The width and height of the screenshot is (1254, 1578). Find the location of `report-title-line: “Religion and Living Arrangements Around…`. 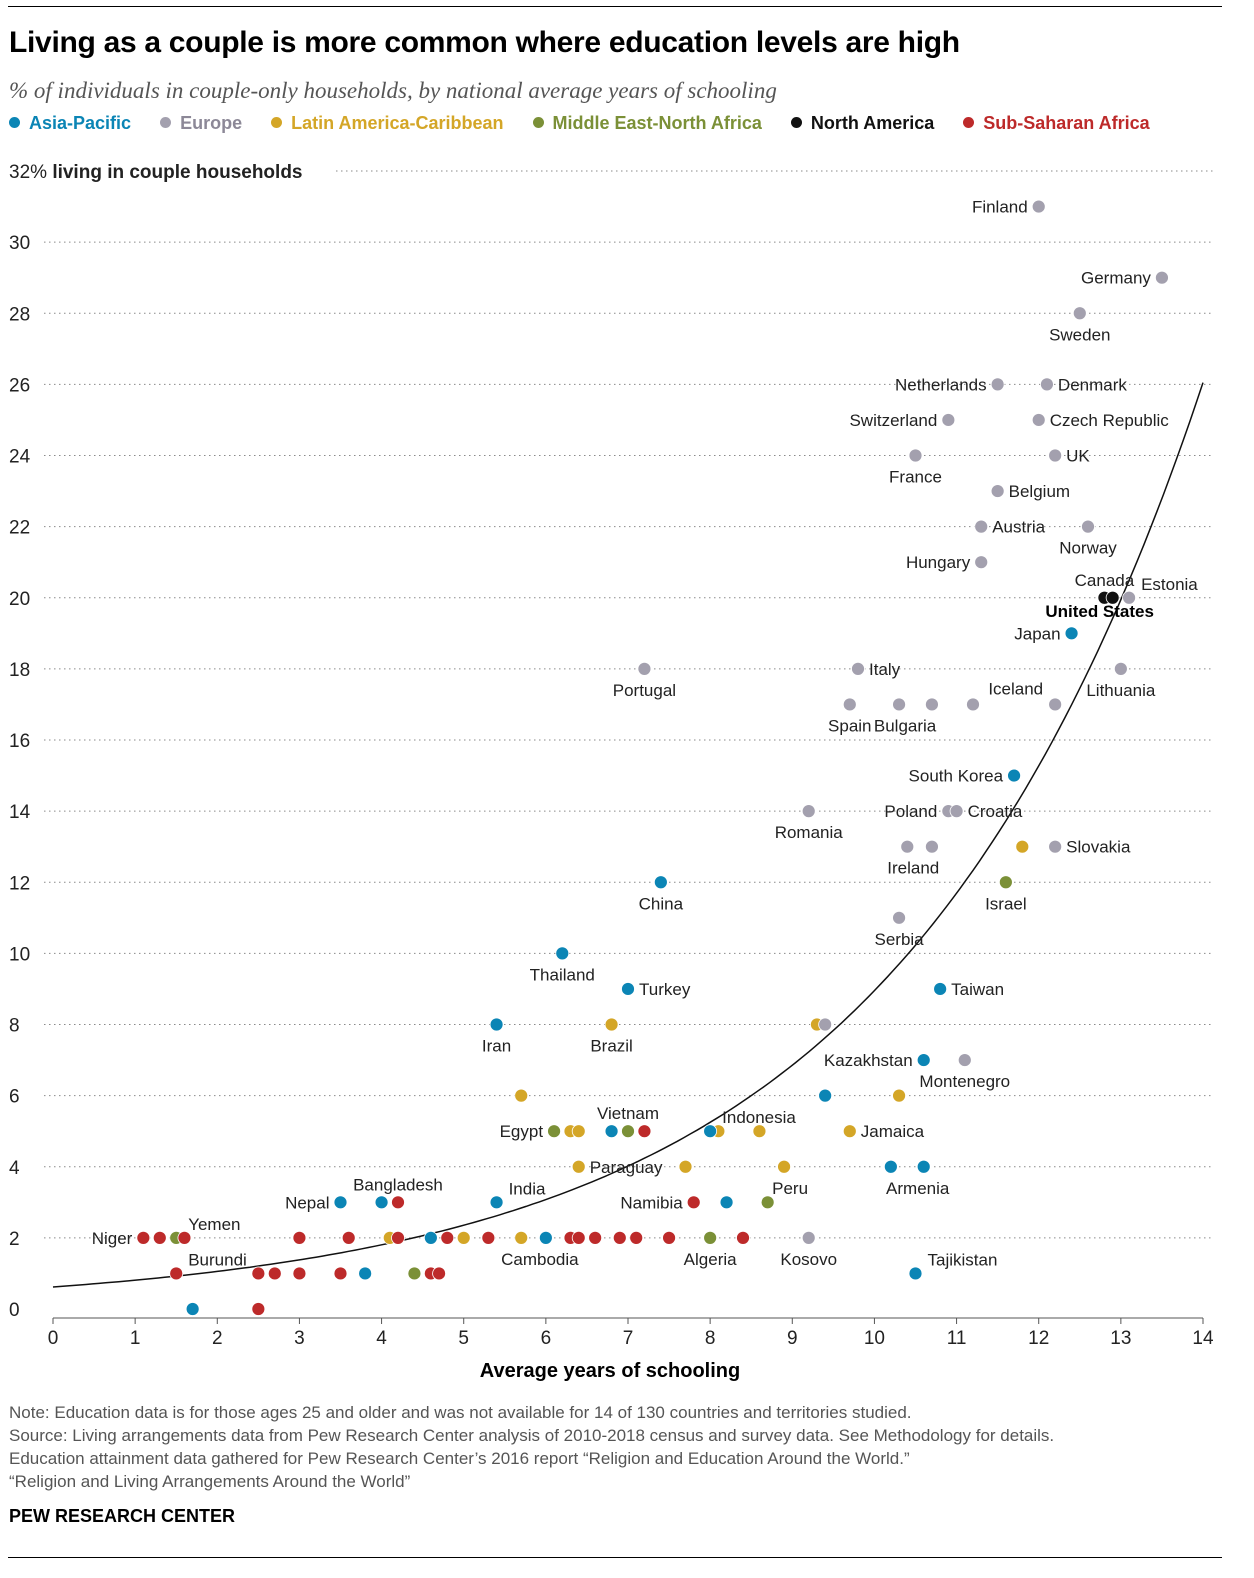

report-title-line: “Religion and Living Arrangements Around… is located at coordinates (210, 1481).